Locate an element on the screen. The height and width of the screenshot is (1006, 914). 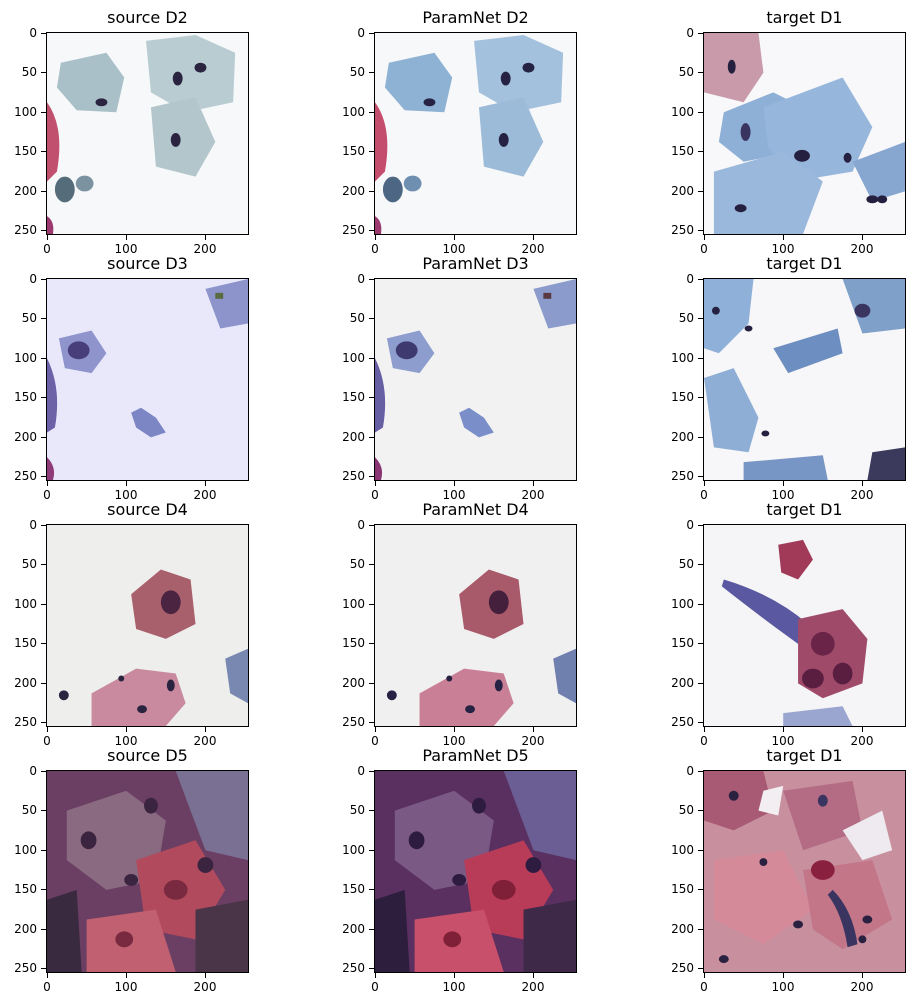
panel-source-d5: source D5 0 50 100 150 200 250 0 100 200 is located at coordinates (131, 870).